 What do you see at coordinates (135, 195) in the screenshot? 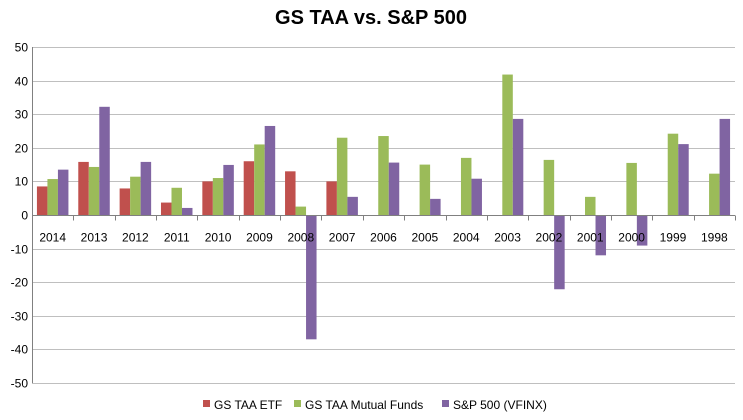
I see `bar-gs-taa-mutual-funds-2012` at bounding box center [135, 195].